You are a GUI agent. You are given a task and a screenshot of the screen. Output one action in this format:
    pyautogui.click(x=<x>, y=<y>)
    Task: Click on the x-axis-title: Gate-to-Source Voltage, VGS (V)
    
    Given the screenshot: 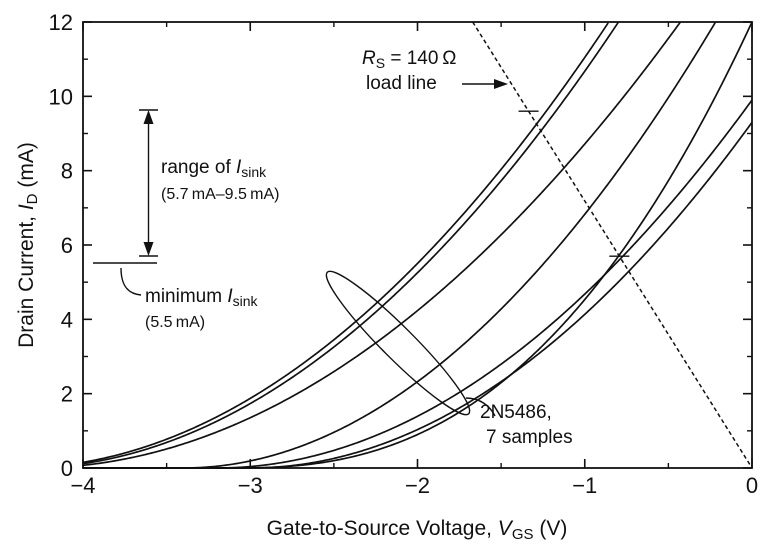 What is the action you would take?
    pyautogui.click(x=417, y=530)
    